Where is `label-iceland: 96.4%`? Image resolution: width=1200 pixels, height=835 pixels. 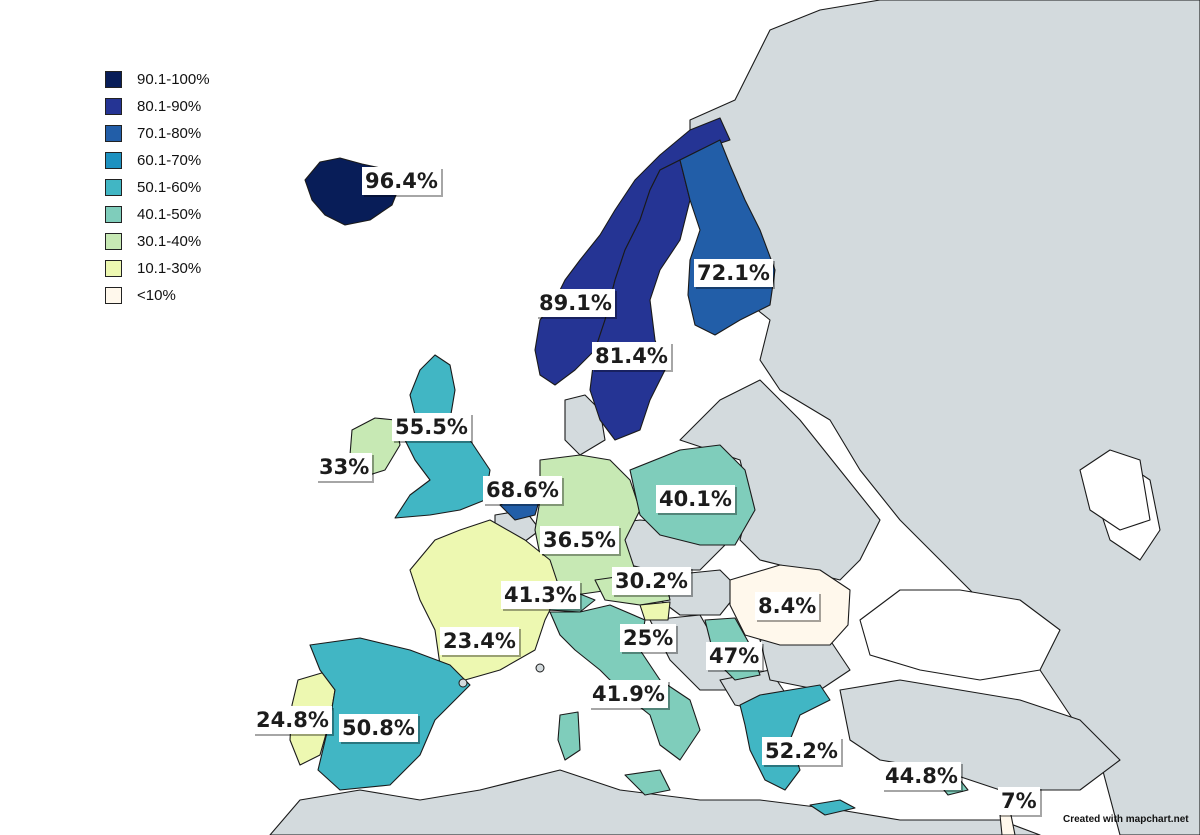
label-iceland: 96.4% is located at coordinates (401, 181).